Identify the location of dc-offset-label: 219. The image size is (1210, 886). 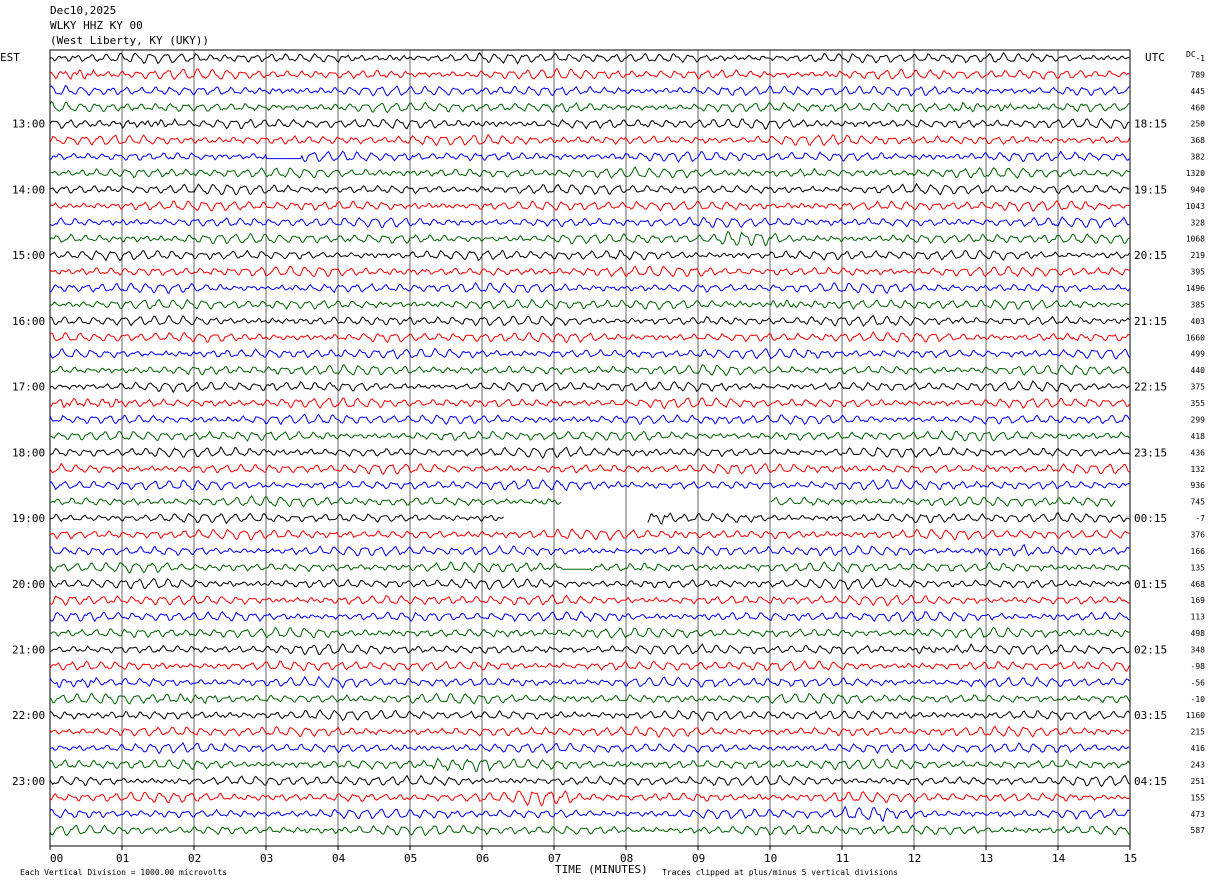
(1198, 255).